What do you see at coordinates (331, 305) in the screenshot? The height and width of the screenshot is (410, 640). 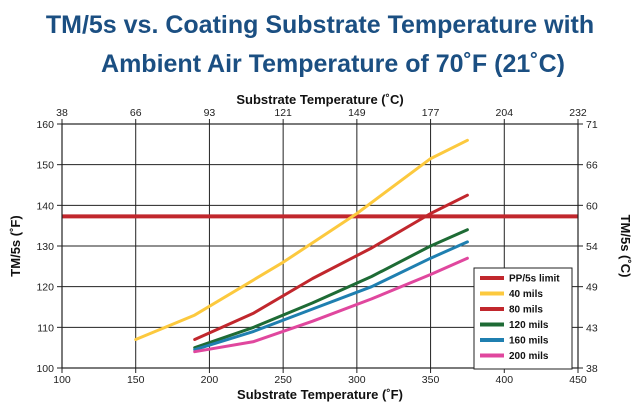 I see `series-line-200-mils` at bounding box center [331, 305].